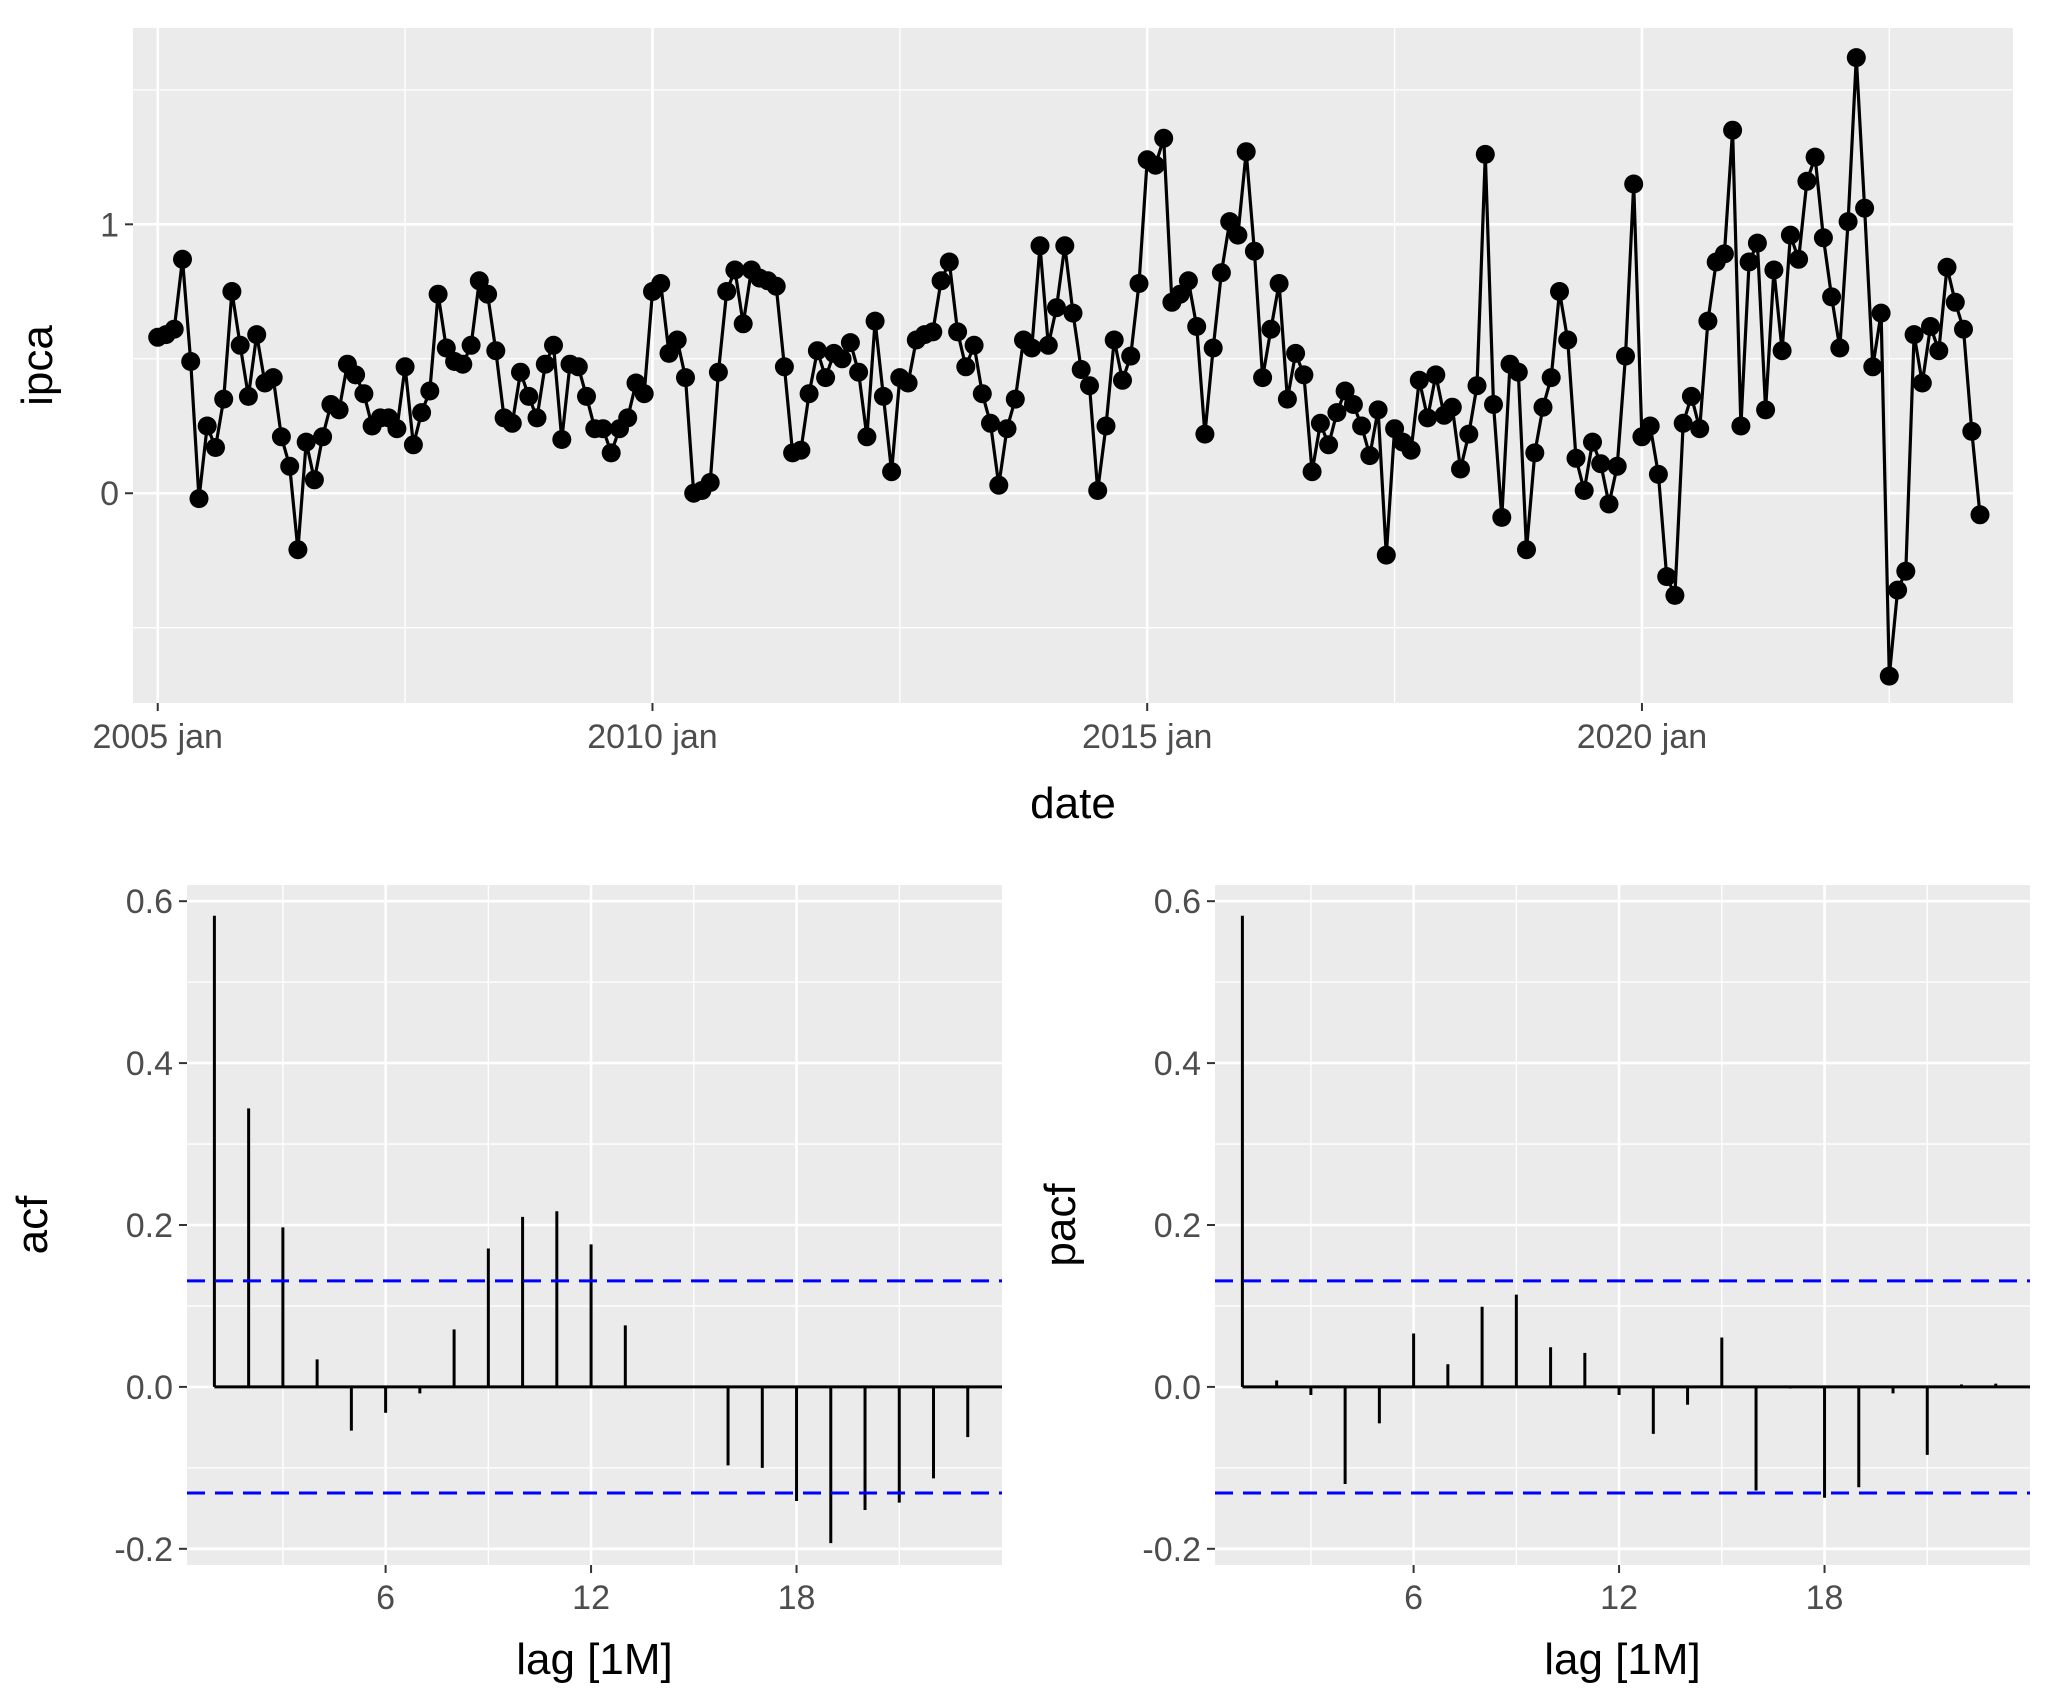  Describe the element at coordinates (1073, 803) in the screenshot. I see `ts-x-axis-title: date` at that location.